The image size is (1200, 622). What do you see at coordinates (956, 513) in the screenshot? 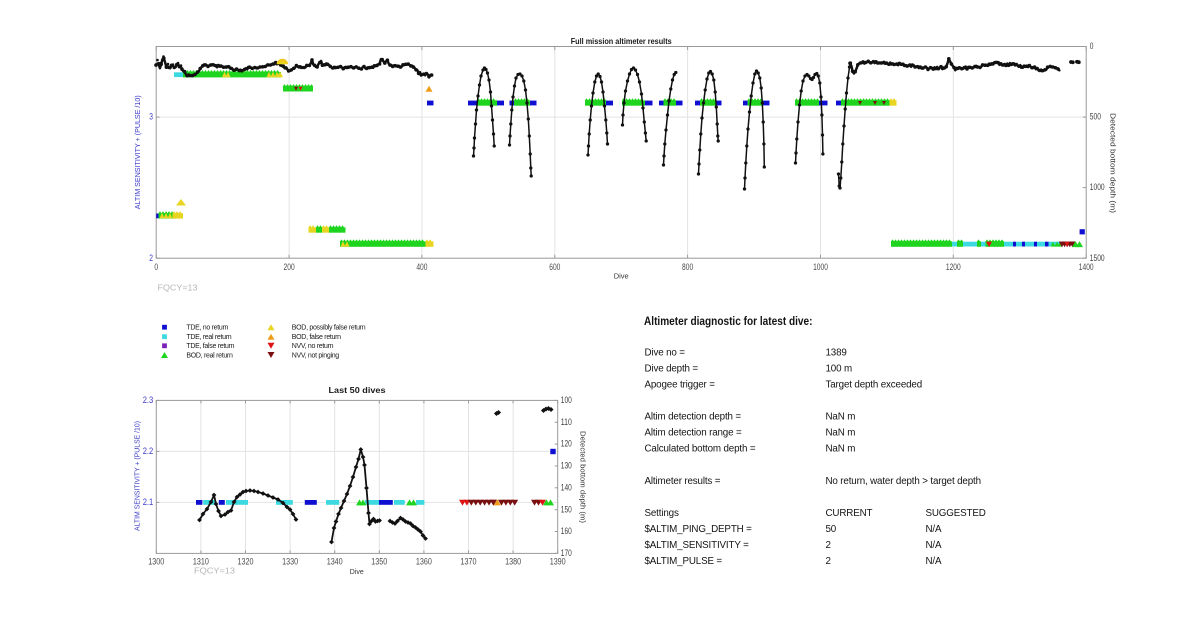
I see `svg-text: SUGGESTED` at bounding box center [956, 513].